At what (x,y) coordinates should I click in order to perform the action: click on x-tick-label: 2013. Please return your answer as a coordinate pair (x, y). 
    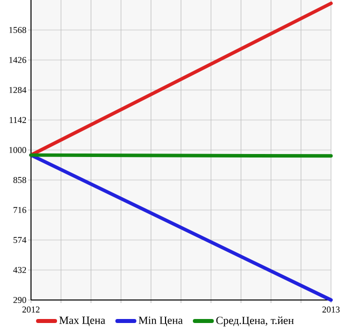
    Looking at the image, I should click on (331, 309).